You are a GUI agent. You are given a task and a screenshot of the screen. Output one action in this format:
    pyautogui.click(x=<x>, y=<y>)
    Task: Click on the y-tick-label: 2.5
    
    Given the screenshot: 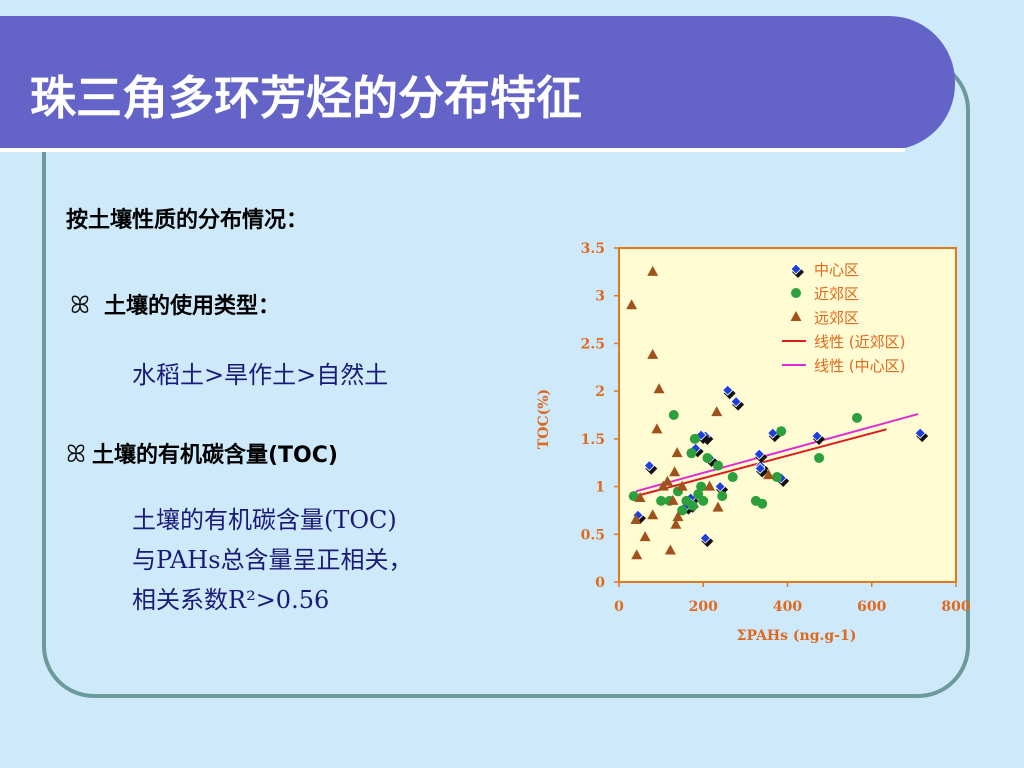 What is the action you would take?
    pyautogui.click(x=593, y=344)
    